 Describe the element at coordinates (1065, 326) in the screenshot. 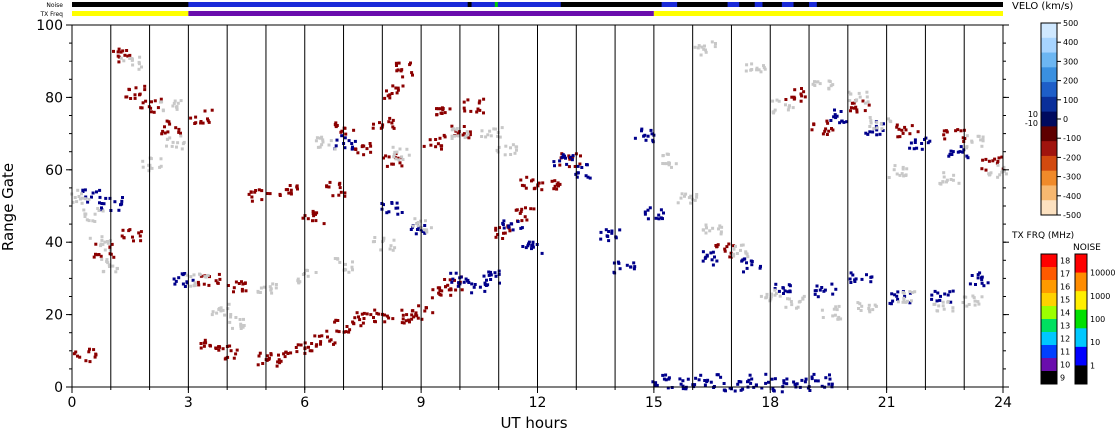

I see `frequency-tick-label: 13` at that location.